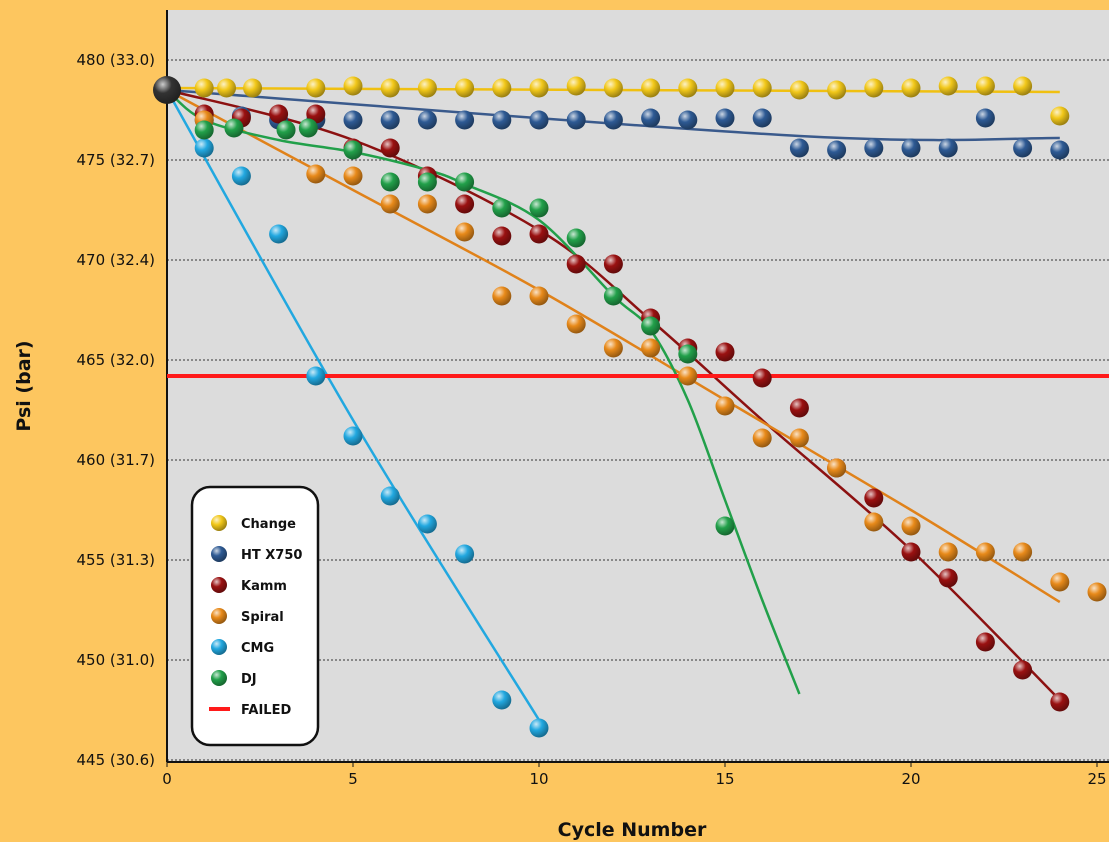  Describe the element at coordinates (262, 617) in the screenshot. I see `legend-label: Spiral` at that location.